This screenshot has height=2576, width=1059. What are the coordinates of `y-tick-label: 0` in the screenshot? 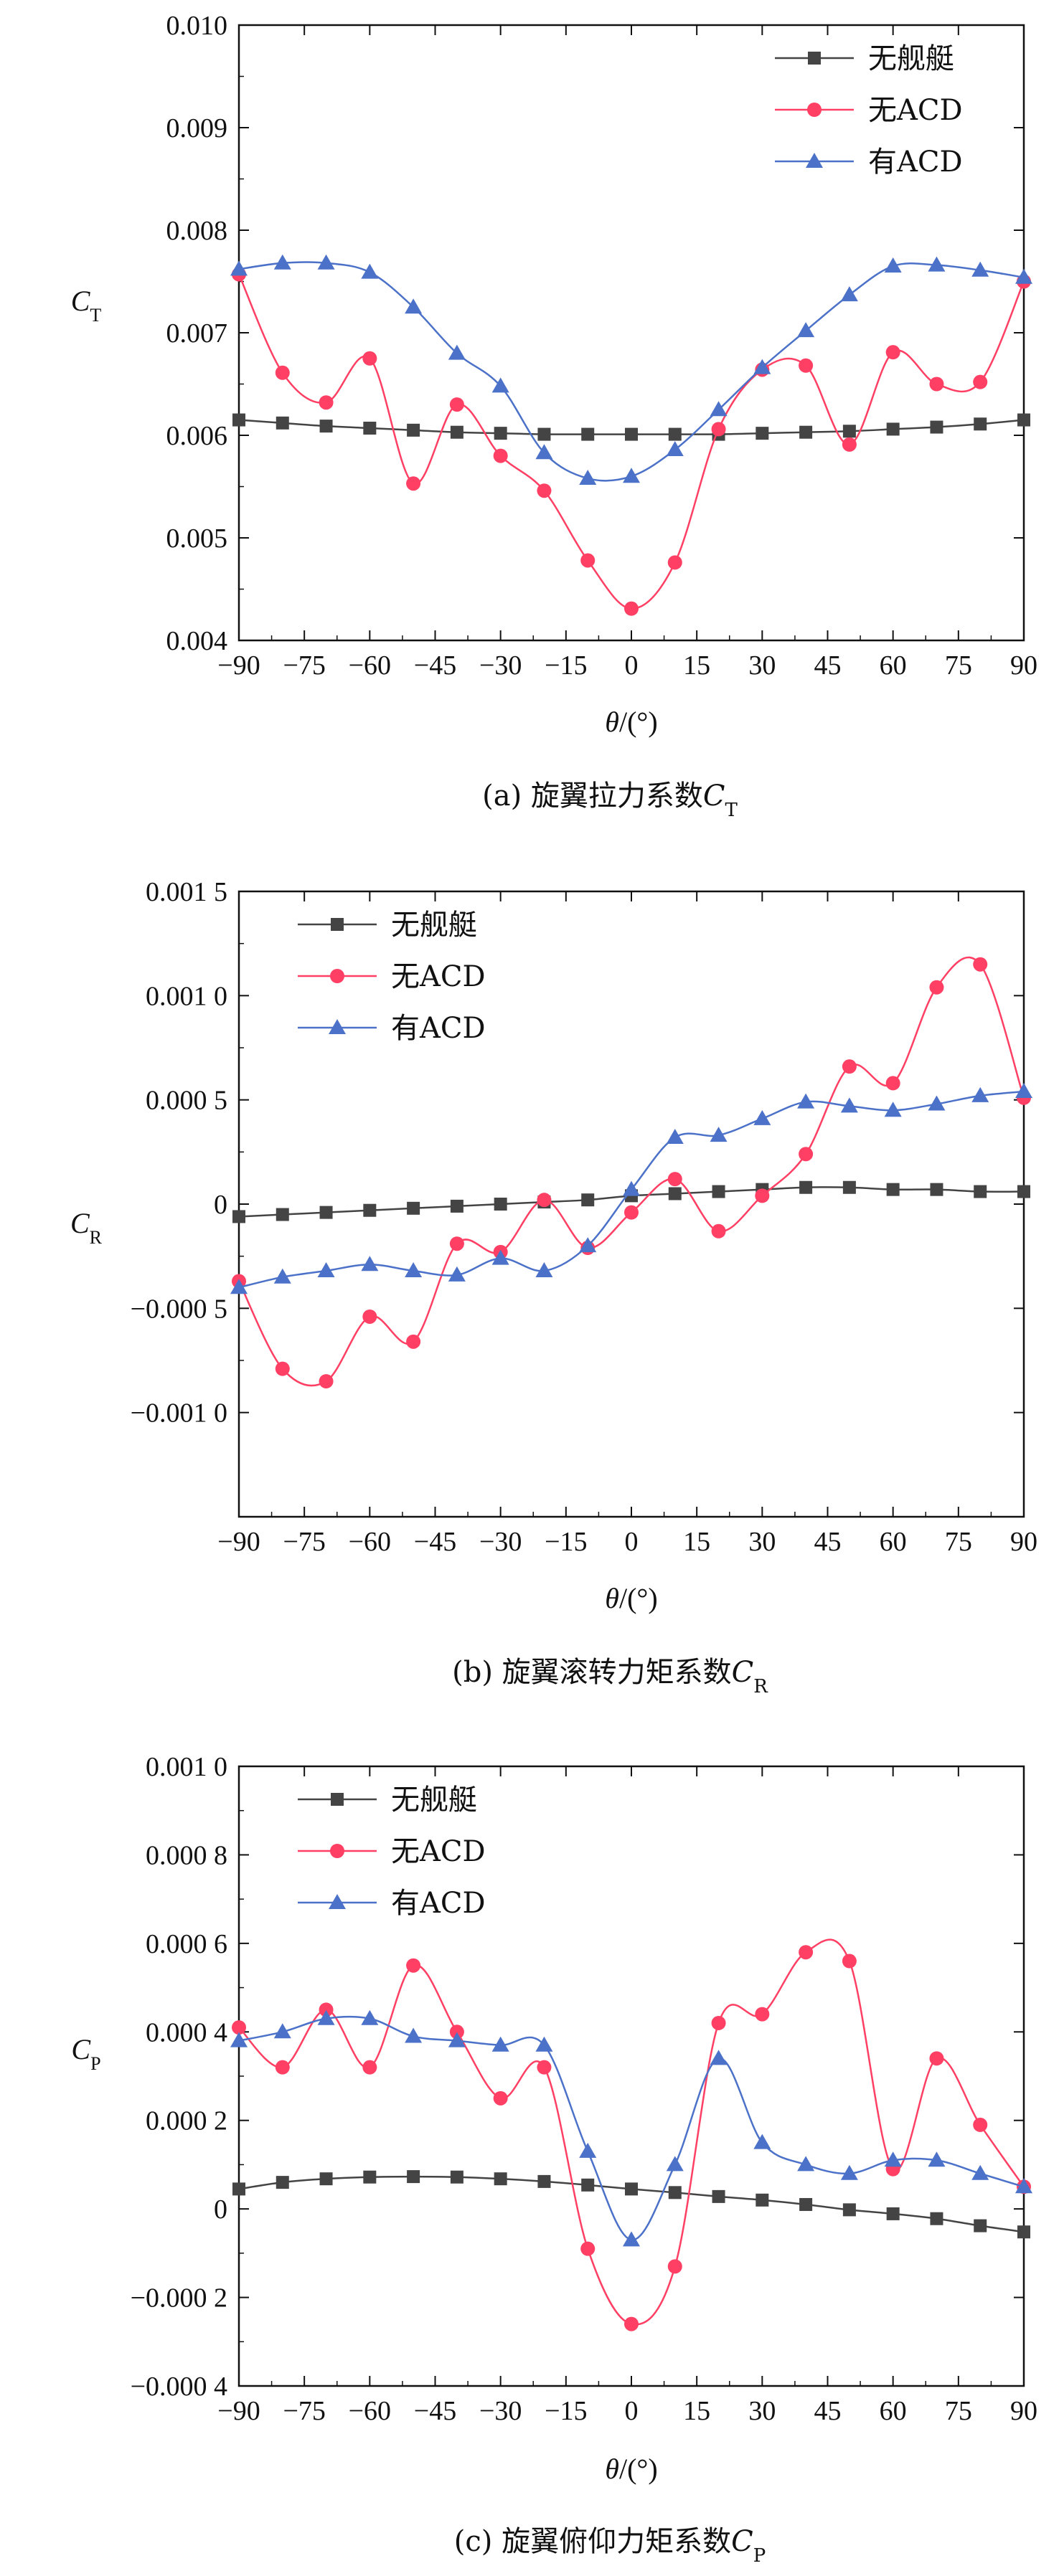 It's located at (221, 2209).